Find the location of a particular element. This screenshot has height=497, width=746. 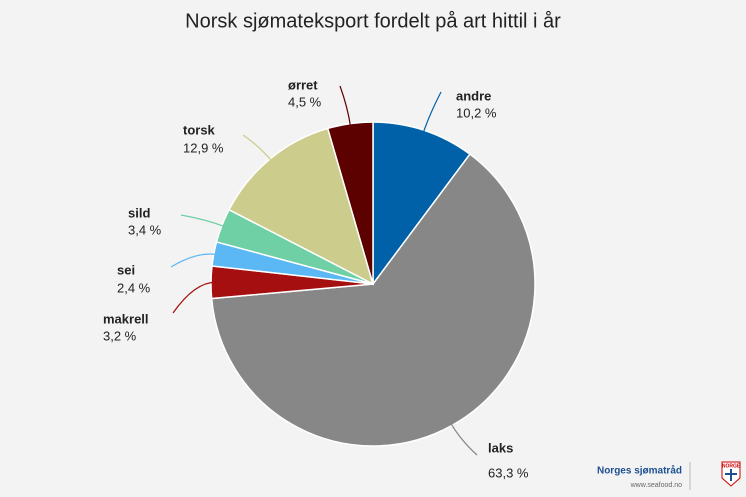

logo: Norges sjømatråd www.seafood.no NORGE is located at coordinates (669, 475).